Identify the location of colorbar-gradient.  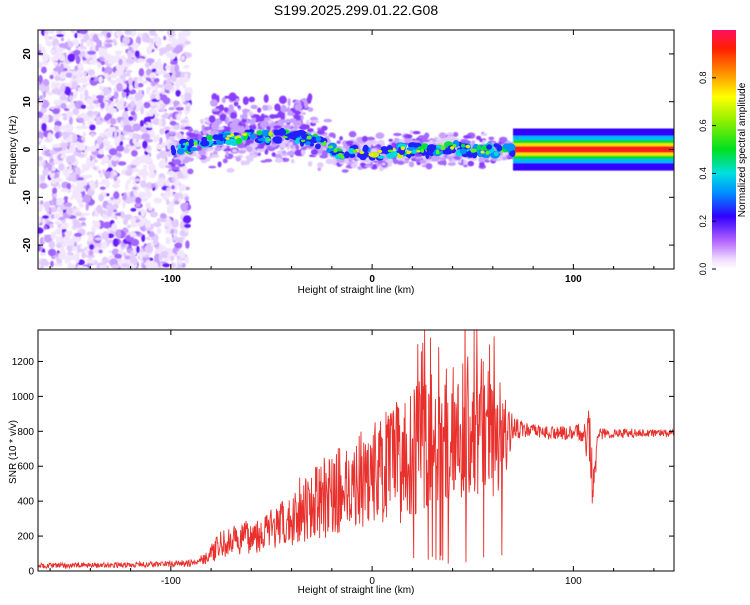
(724, 149).